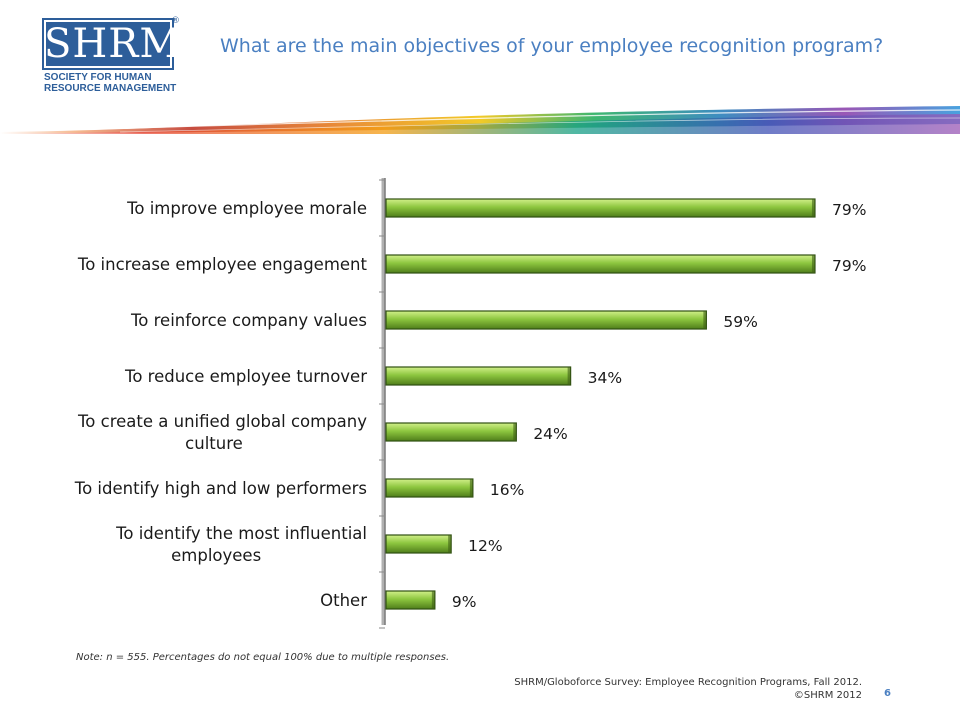  I want to click on bar-value-label: 16%, so click(507, 490).